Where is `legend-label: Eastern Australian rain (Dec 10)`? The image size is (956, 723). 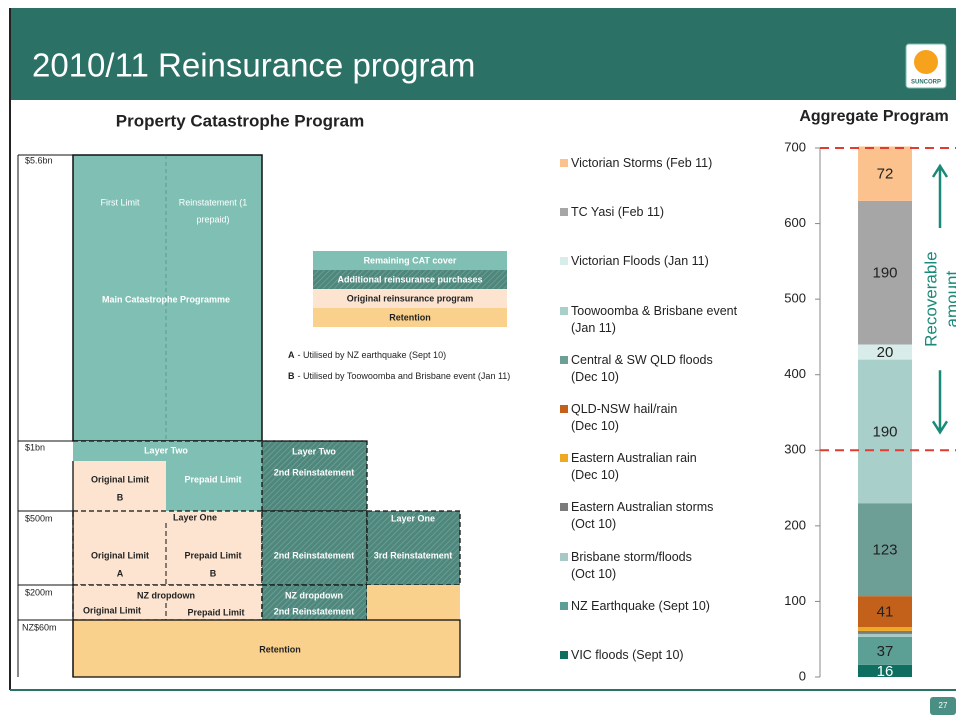 legend-label: Eastern Australian rain (Dec 10) is located at coordinates (634, 467).